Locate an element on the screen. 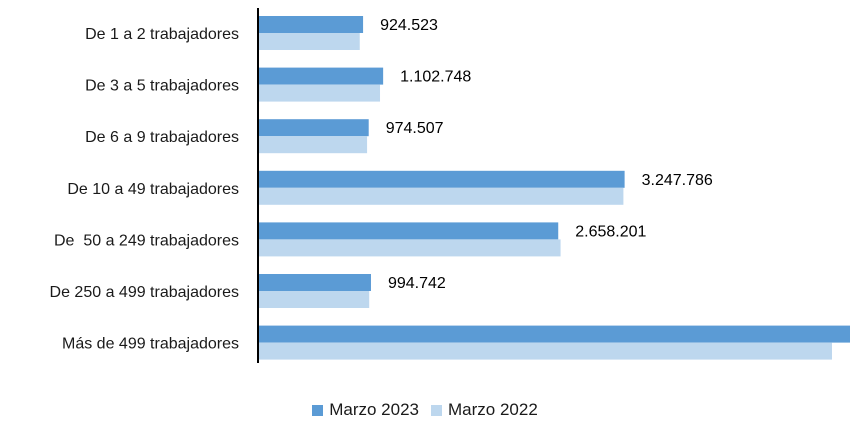 The image size is (850, 421). category-label: De 1 a 2 trabajadores is located at coordinates (162, 34).